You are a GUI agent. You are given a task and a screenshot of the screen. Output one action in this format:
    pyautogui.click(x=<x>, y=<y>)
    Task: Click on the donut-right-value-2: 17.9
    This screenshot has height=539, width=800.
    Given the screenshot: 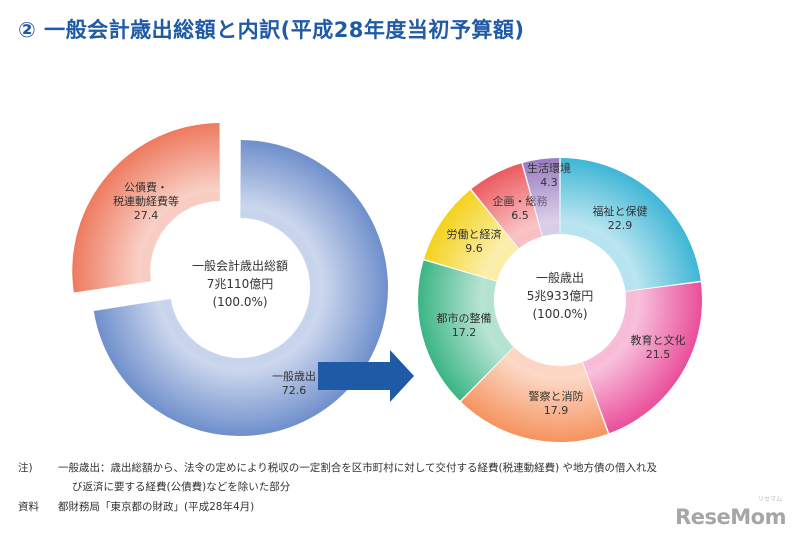 What is the action you would take?
    pyautogui.click(x=556, y=410)
    